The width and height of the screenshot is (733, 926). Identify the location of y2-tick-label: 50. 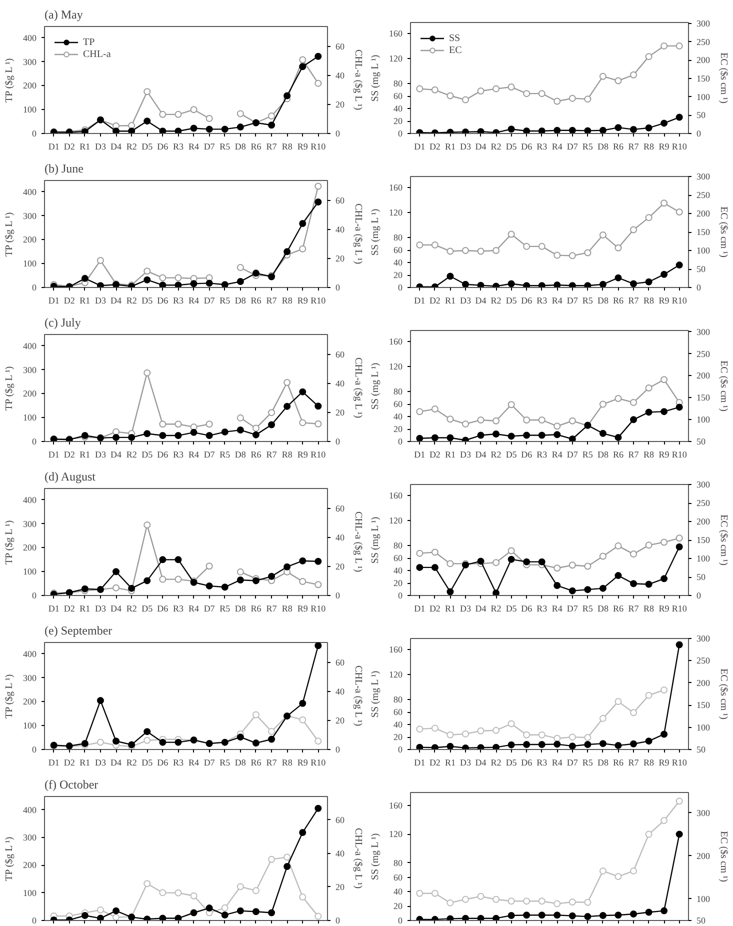
(701, 577).